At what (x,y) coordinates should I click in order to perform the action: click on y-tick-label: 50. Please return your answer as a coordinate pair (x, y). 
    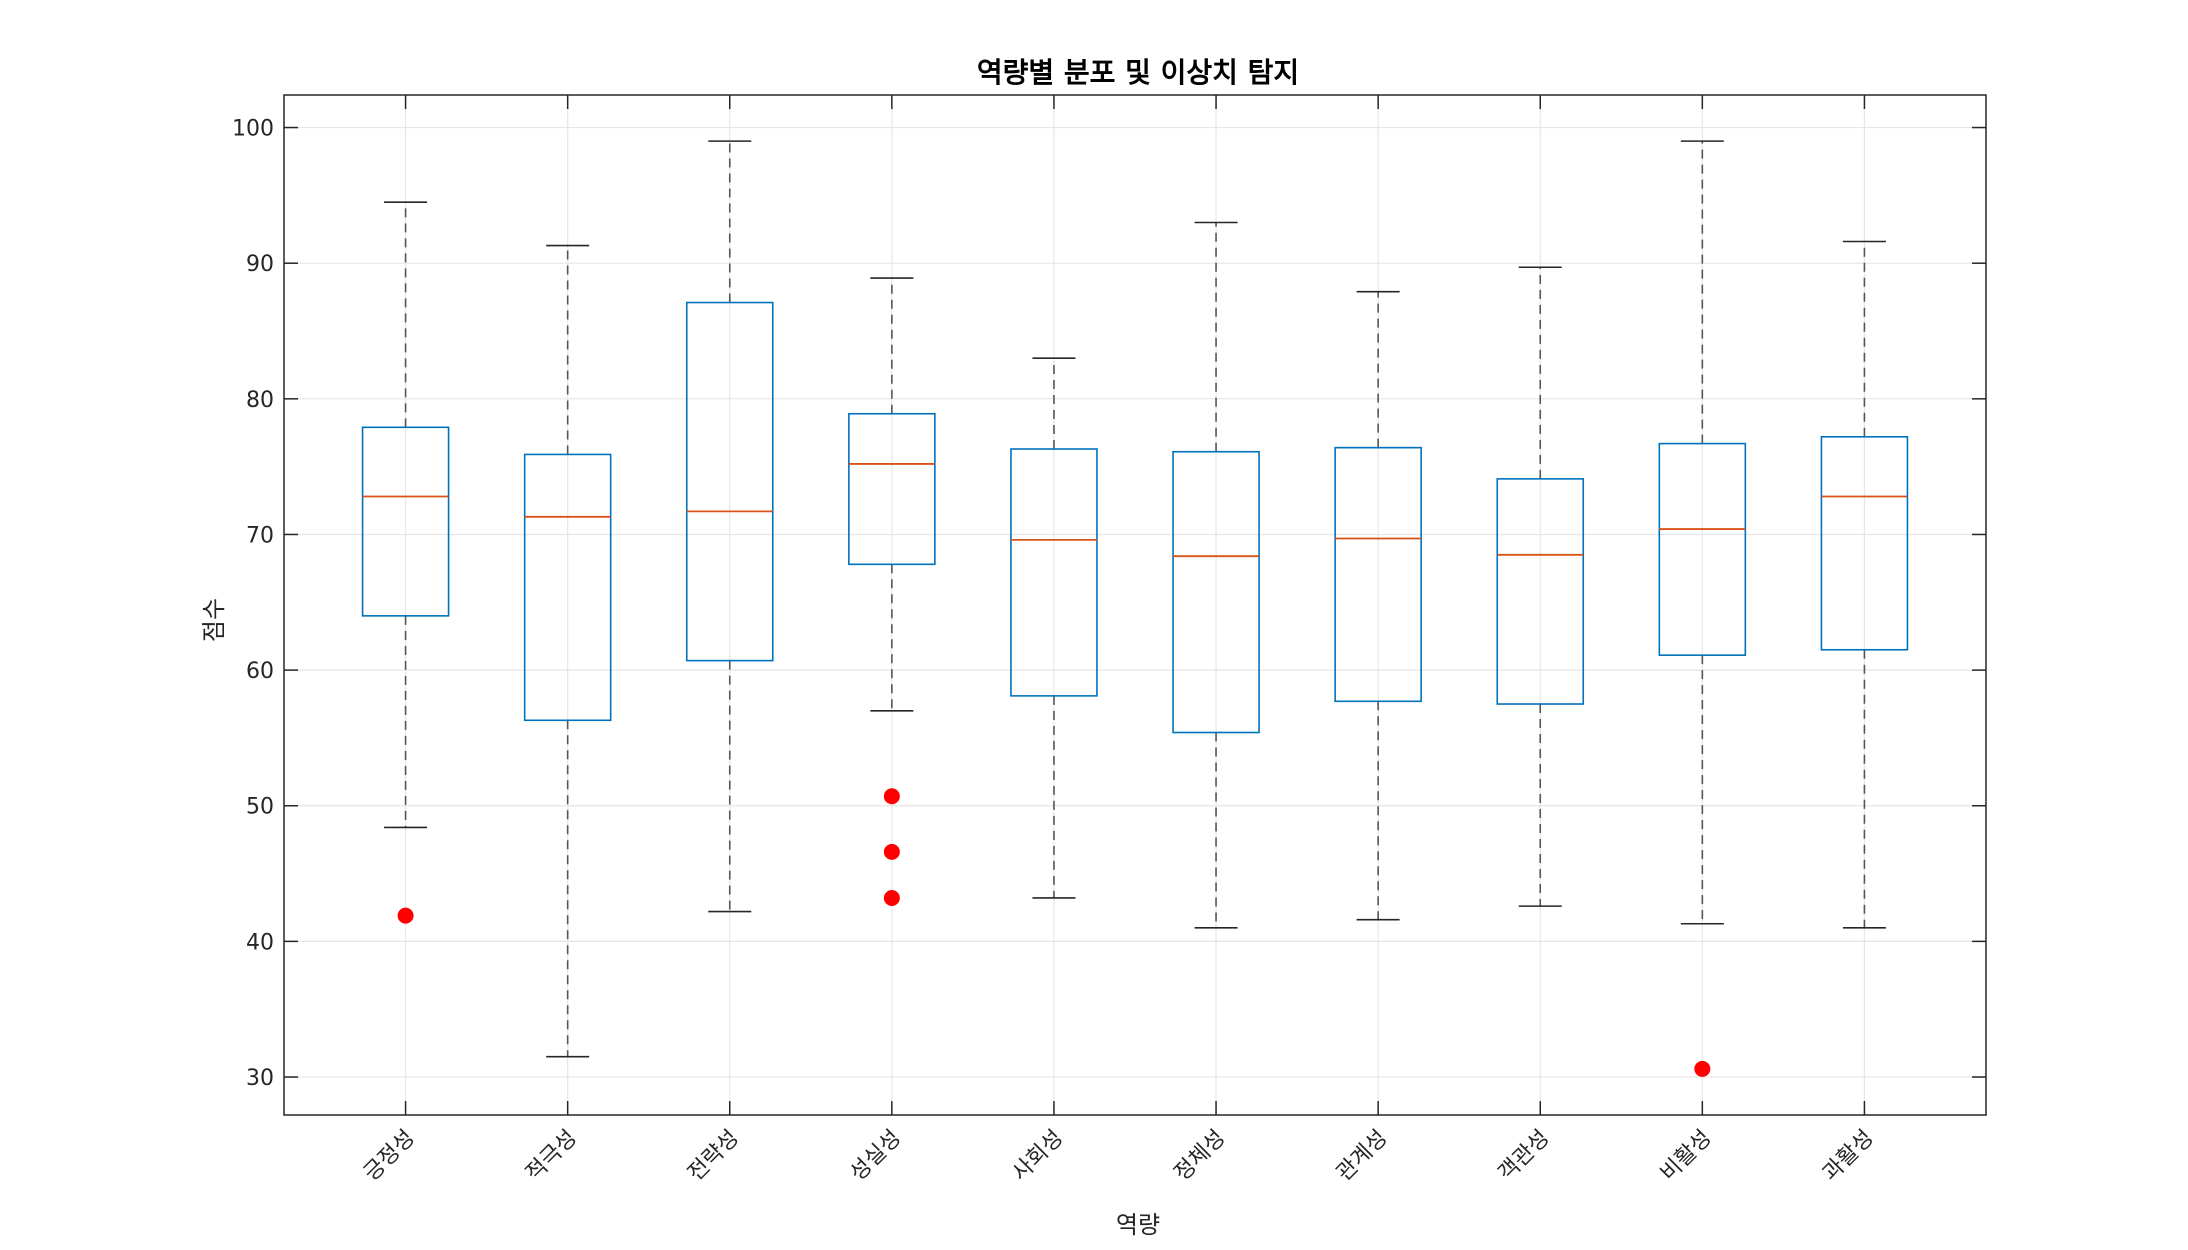
    Looking at the image, I should click on (260, 807).